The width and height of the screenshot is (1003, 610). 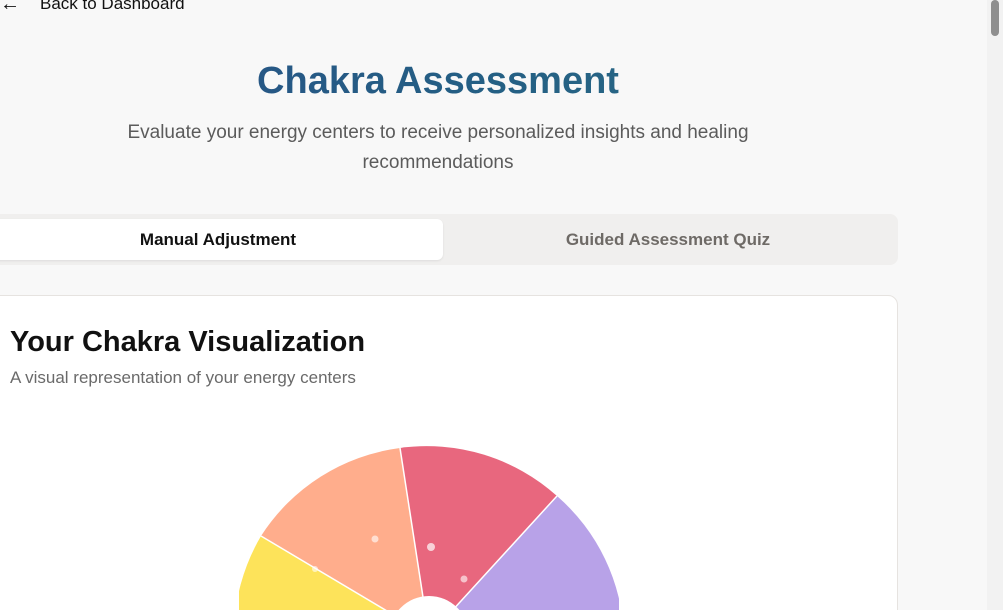 I want to click on wheel-center, so click(x=429, y=603).